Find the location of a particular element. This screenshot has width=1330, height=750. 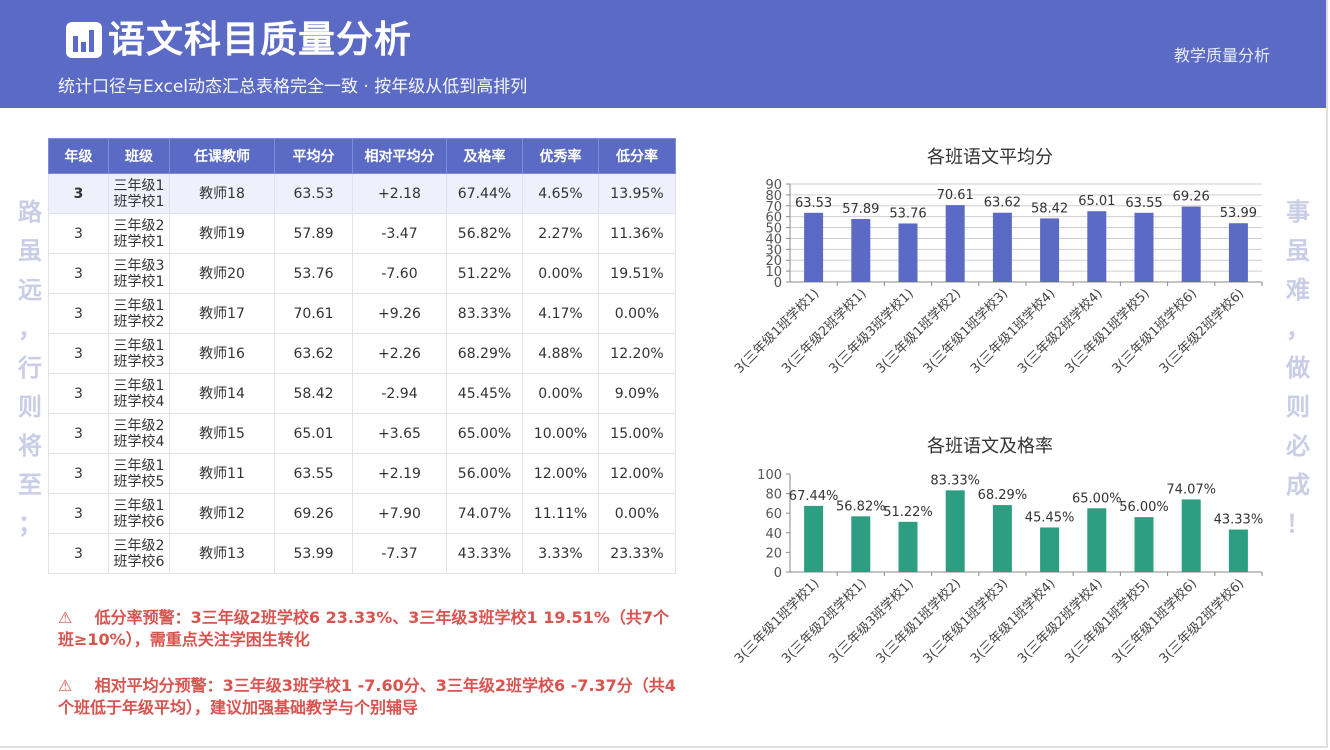

excellent-rate-cell: 10.00% is located at coordinates (560, 433).